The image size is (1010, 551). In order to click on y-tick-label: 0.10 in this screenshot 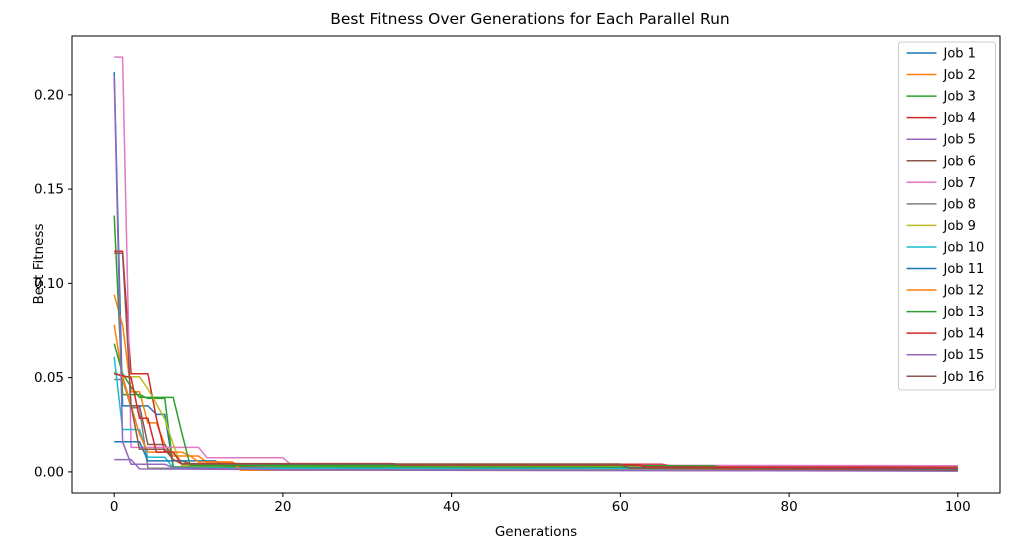, I will do `click(49, 284)`.